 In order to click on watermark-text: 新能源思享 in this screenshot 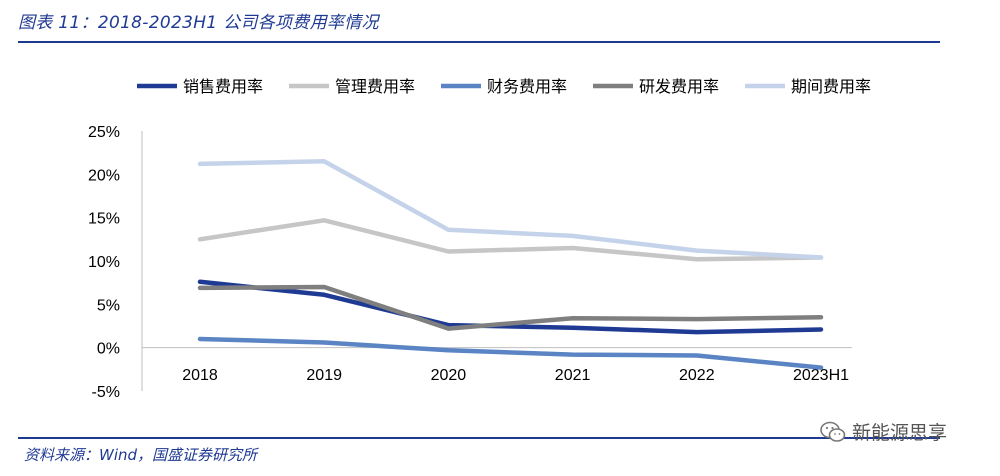, I will do `click(900, 433)`.